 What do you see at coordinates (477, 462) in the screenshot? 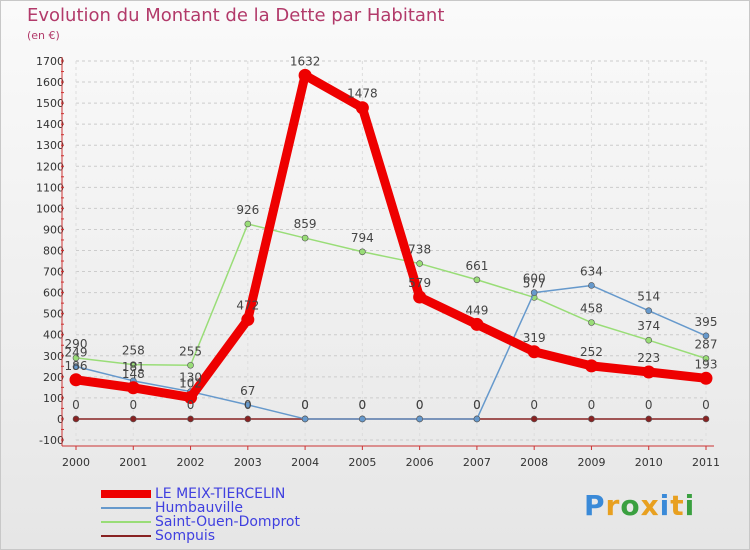
I see `x-tick-label: 2007` at bounding box center [477, 462].